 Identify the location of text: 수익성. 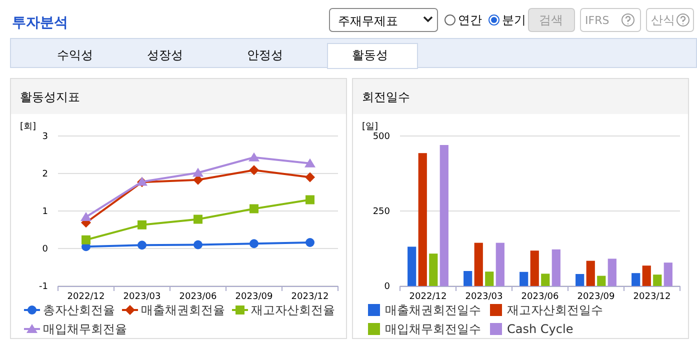
(75, 55).